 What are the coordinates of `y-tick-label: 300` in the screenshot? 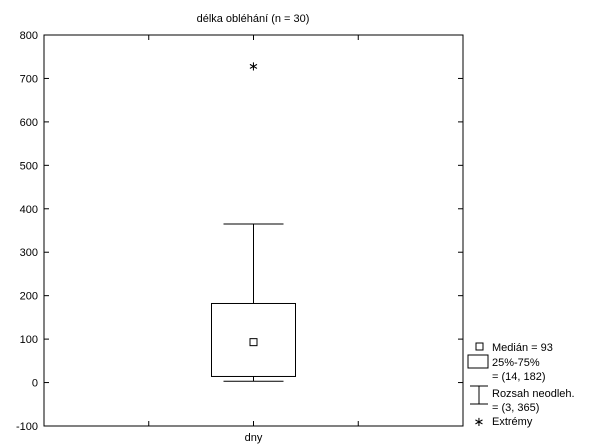 It's located at (29, 253).